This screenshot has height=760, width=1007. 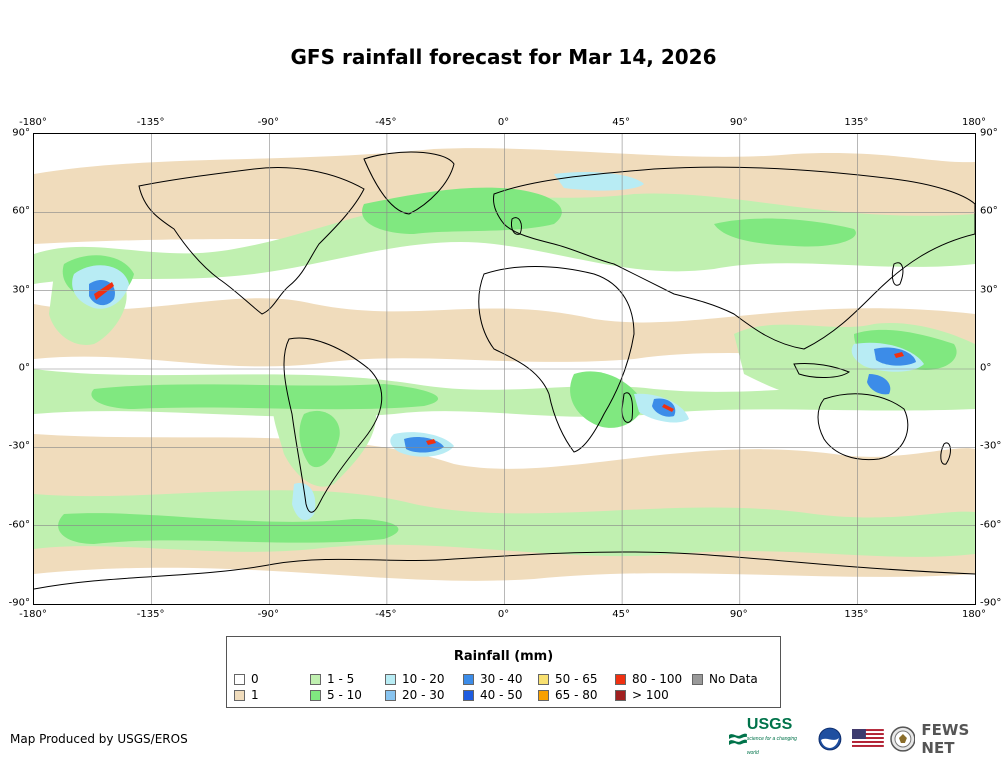 What do you see at coordinates (576, 679) in the screenshot?
I see `legend-label: 50 - 65` at bounding box center [576, 679].